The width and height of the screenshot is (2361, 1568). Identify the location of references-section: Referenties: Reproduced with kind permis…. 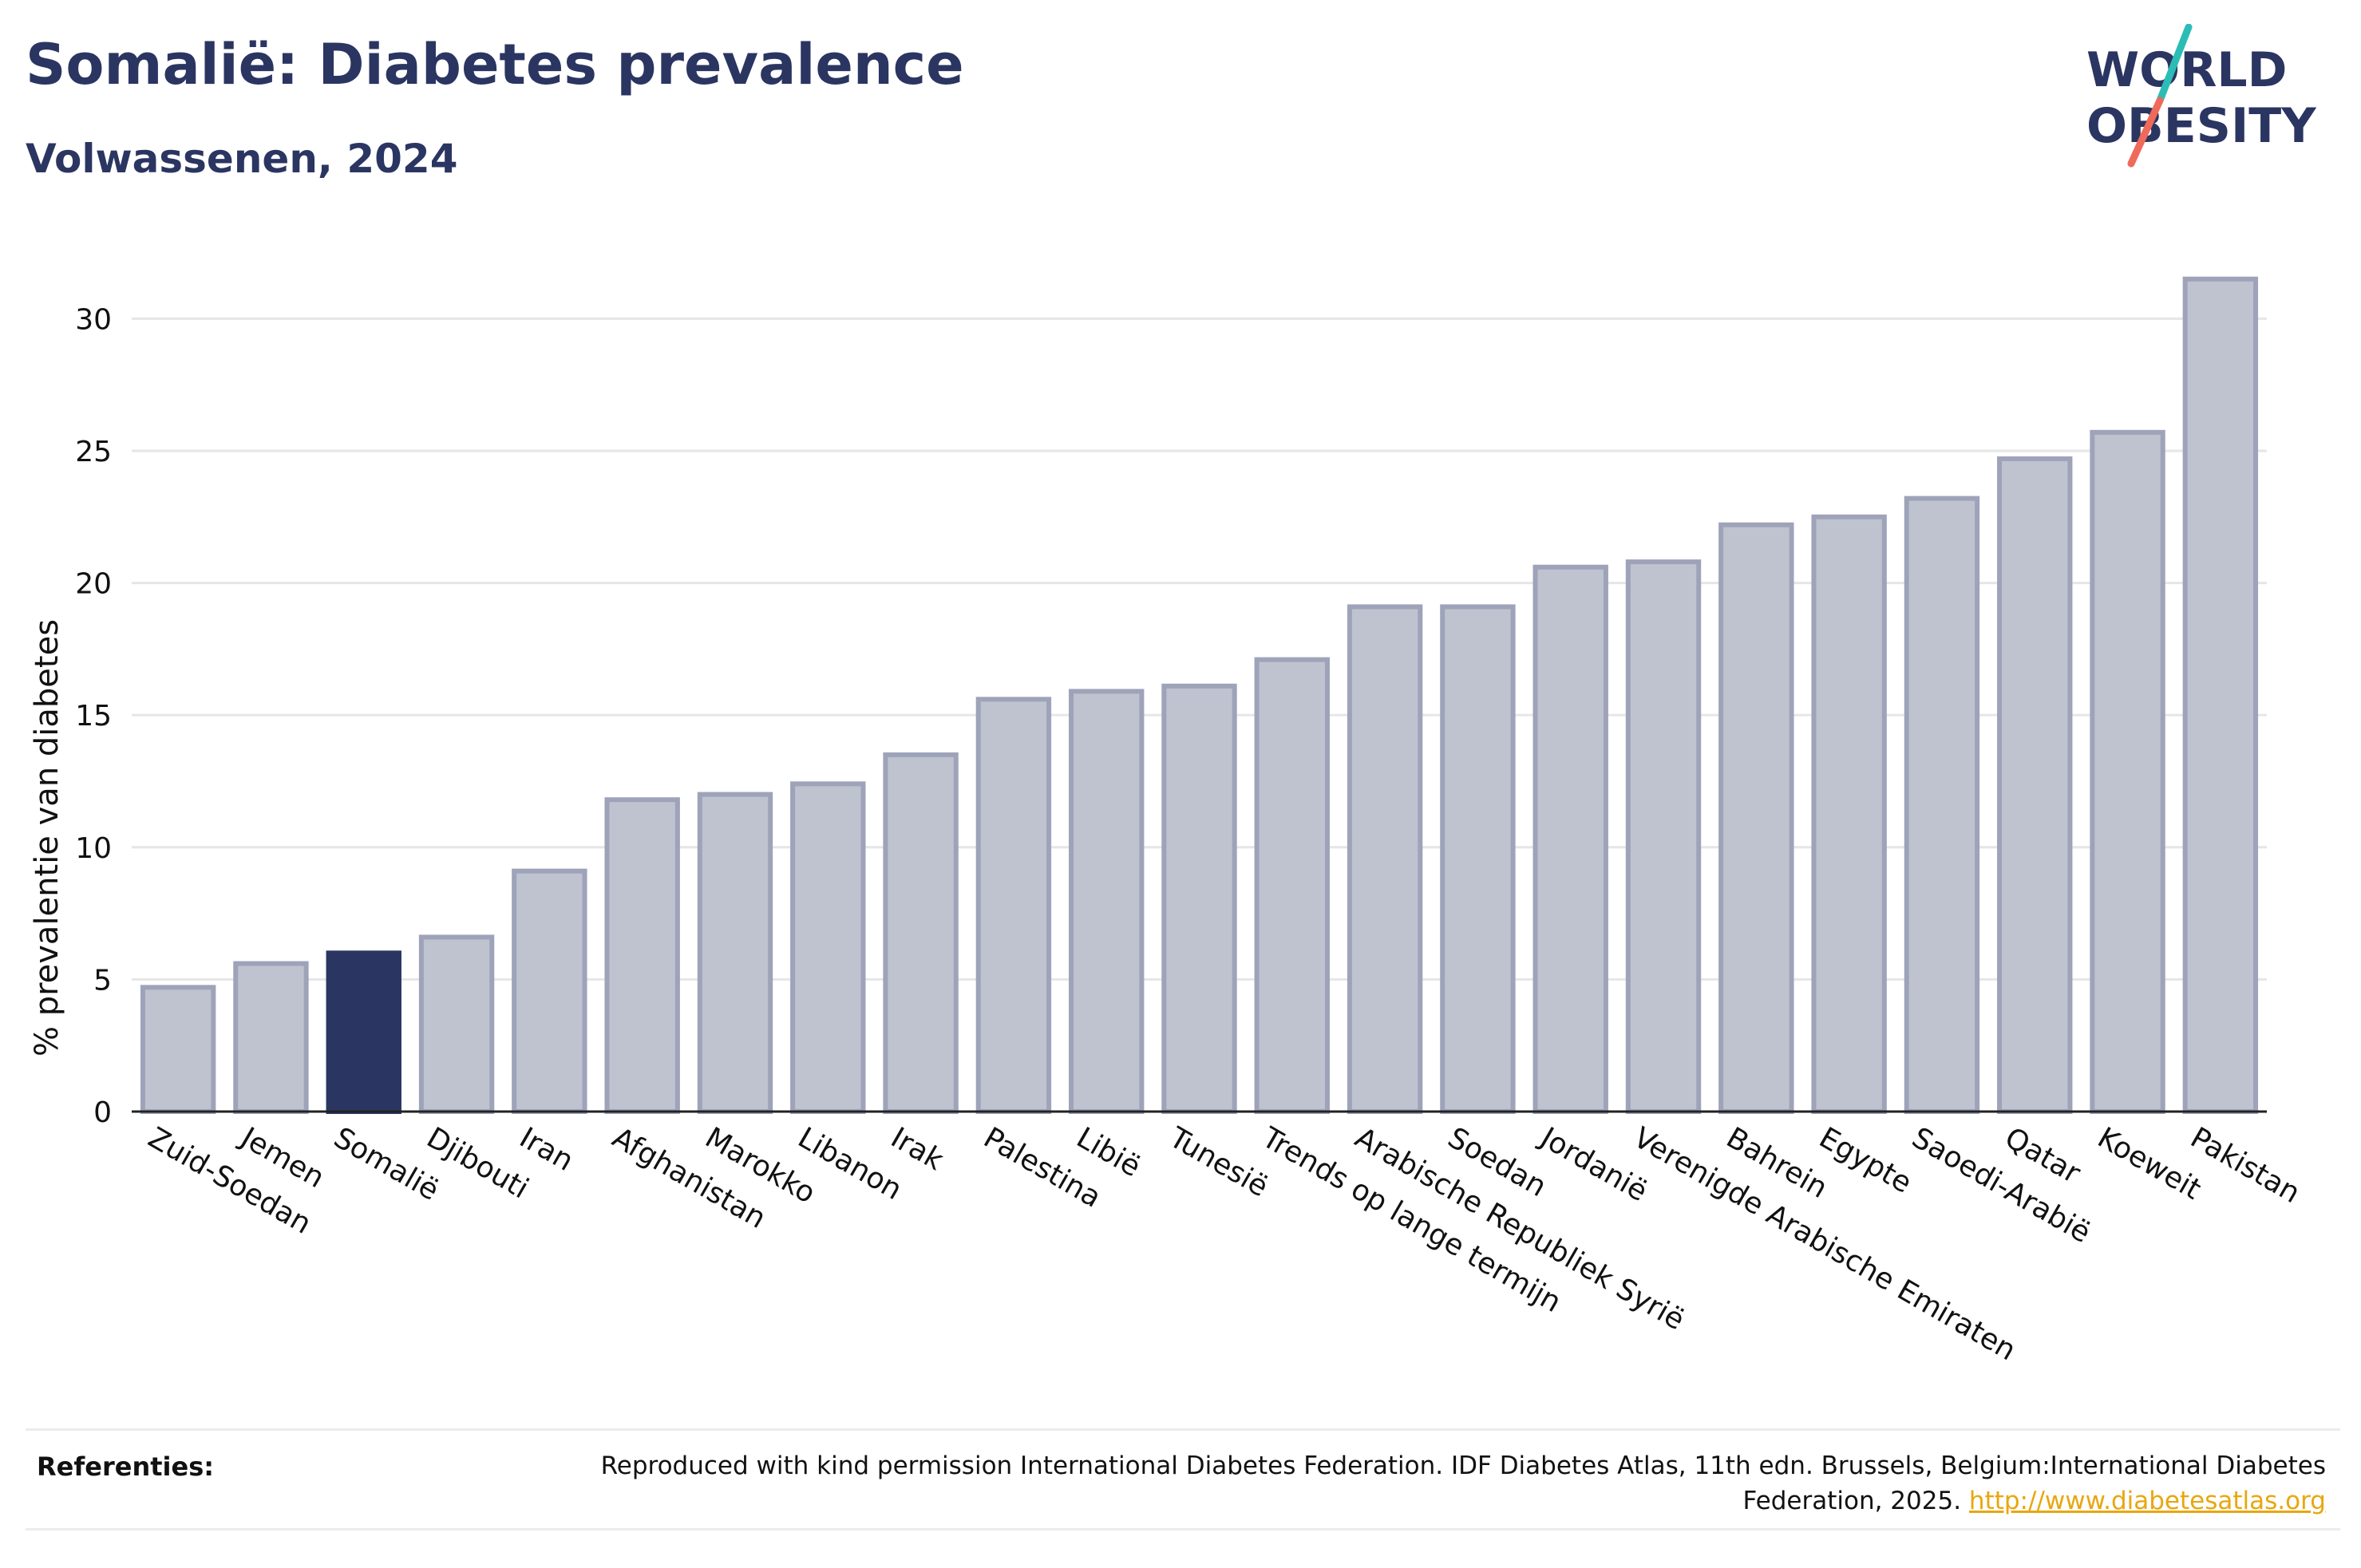
(1183, 1479).